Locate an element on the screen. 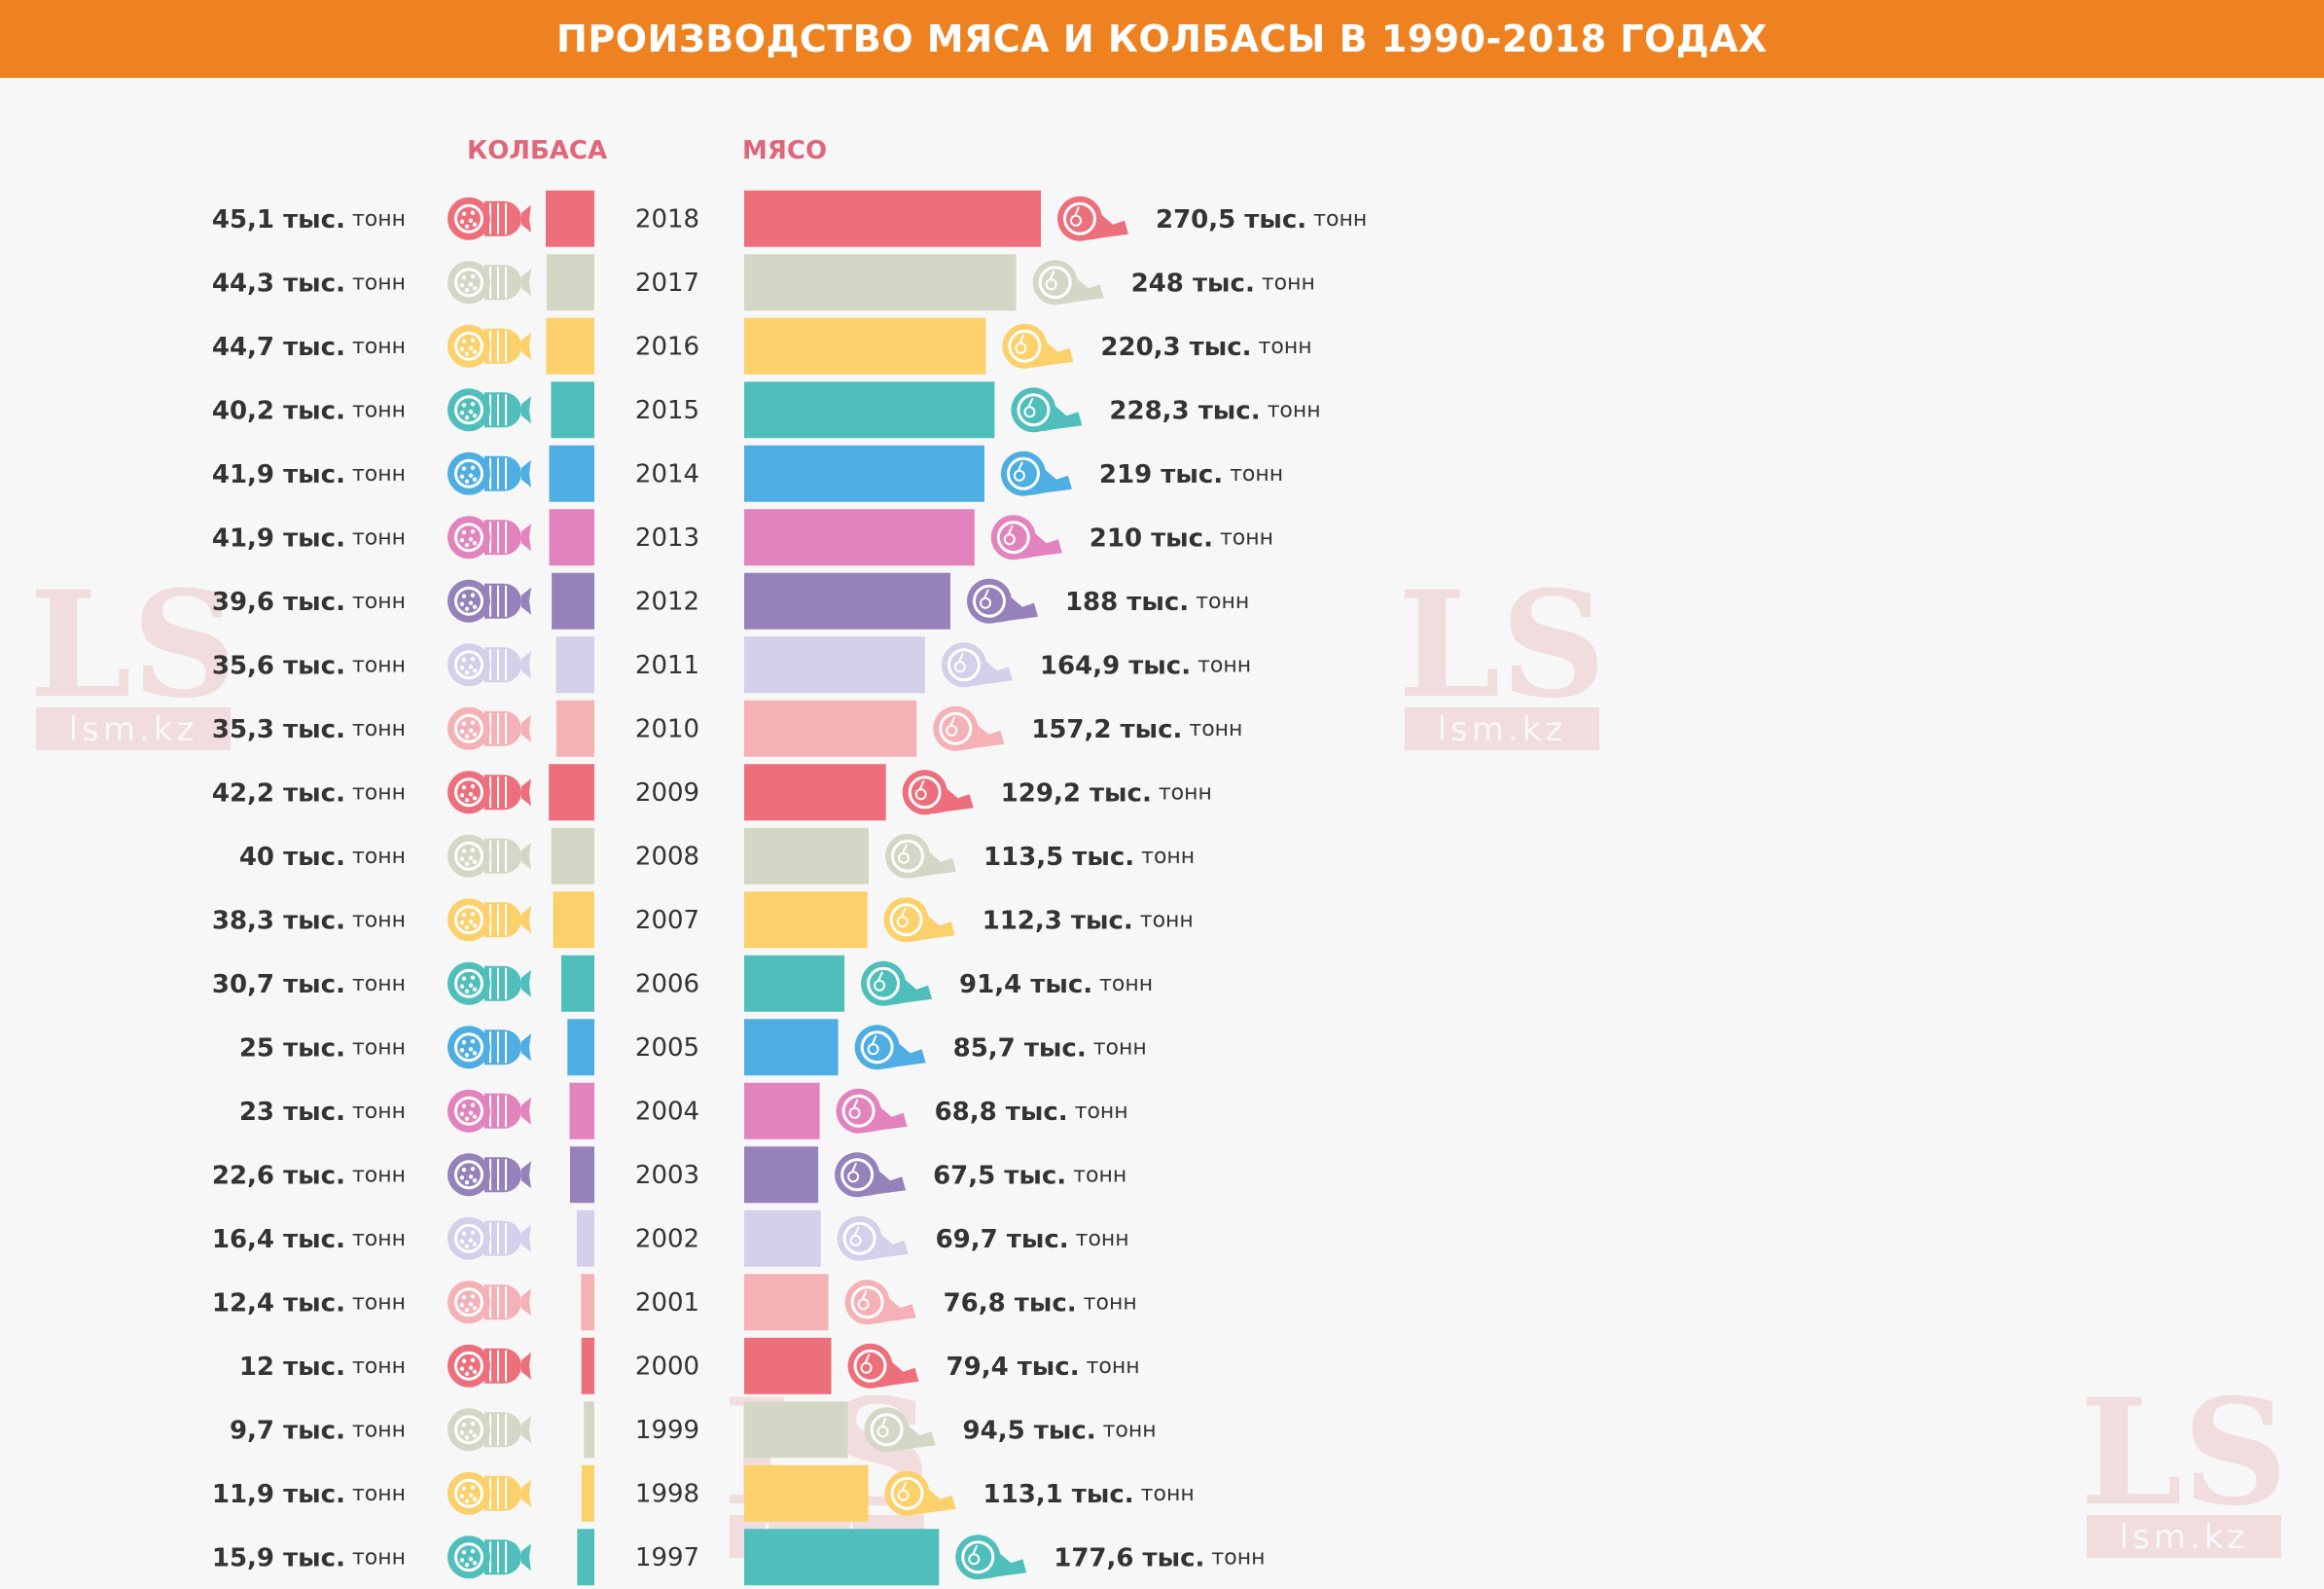  meat-value-label: 210 тыс. тонн is located at coordinates (1181, 538).